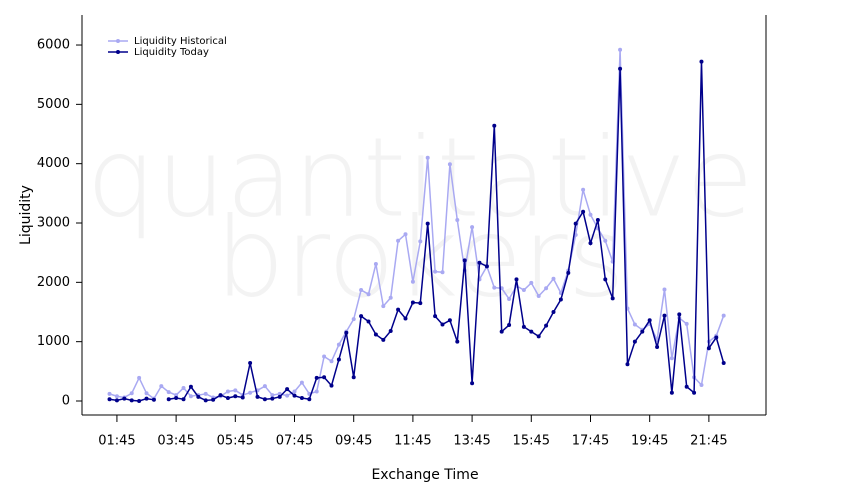 This screenshot has width=850, height=500. I want to click on y-tick-label: 0, so click(66, 400).